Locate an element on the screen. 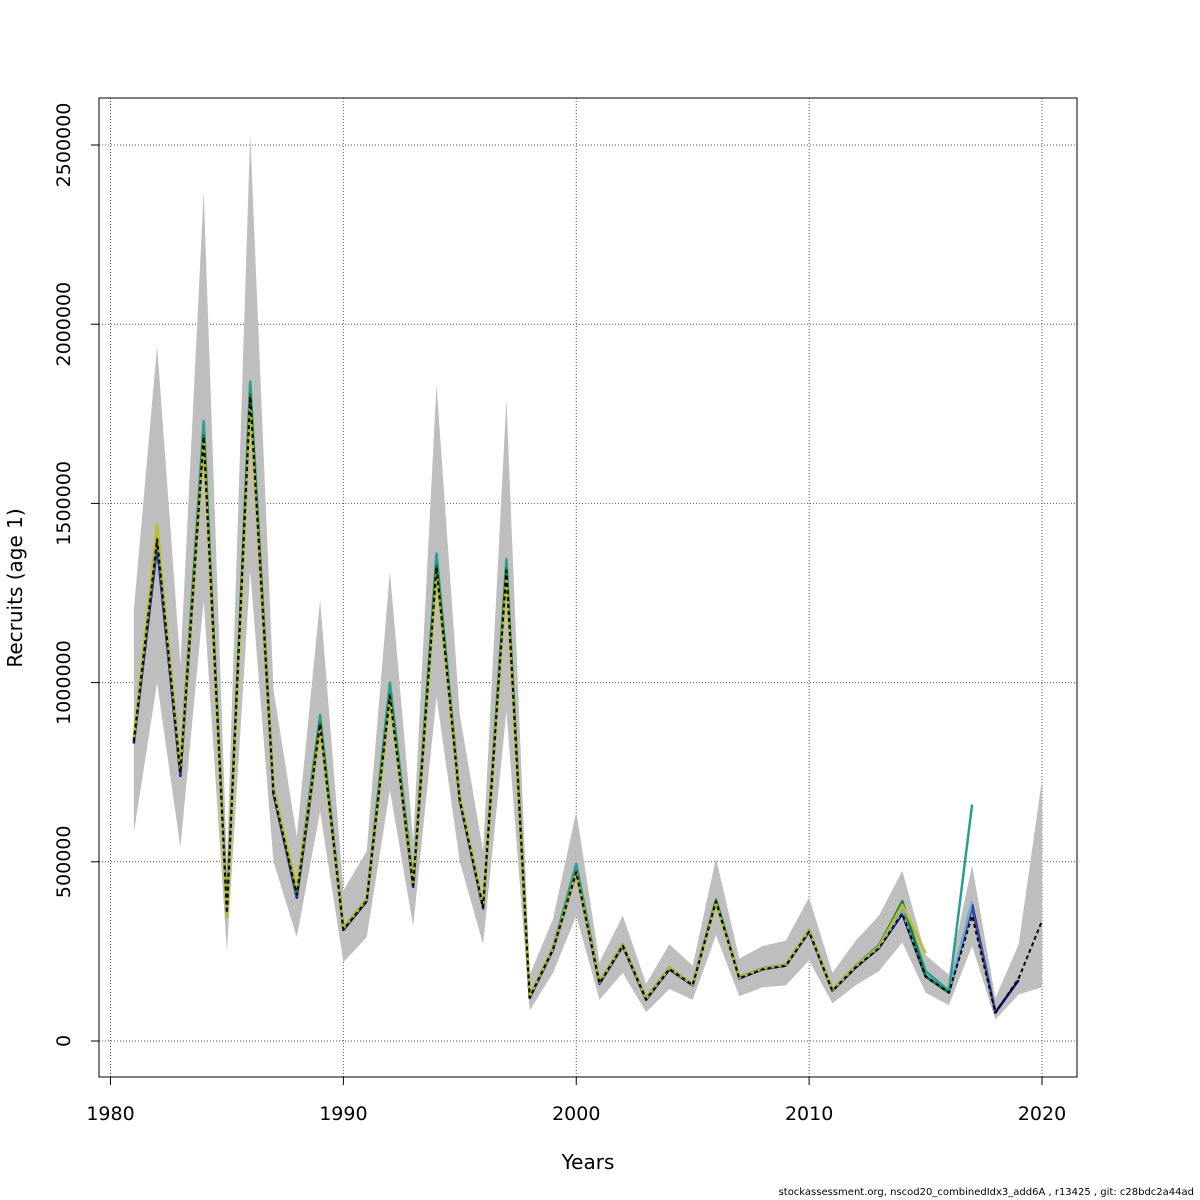  x-axis-title: Years is located at coordinates (588, 1162).